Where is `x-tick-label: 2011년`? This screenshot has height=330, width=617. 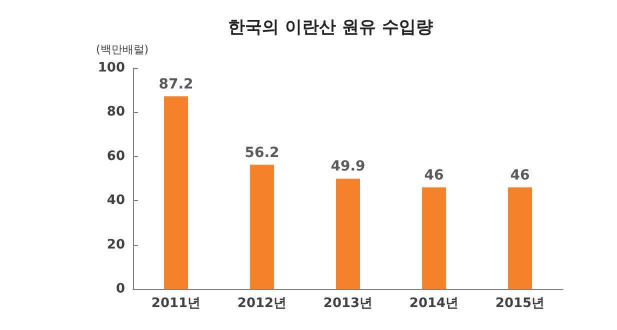 x-tick-label: 2011년 is located at coordinates (176, 303).